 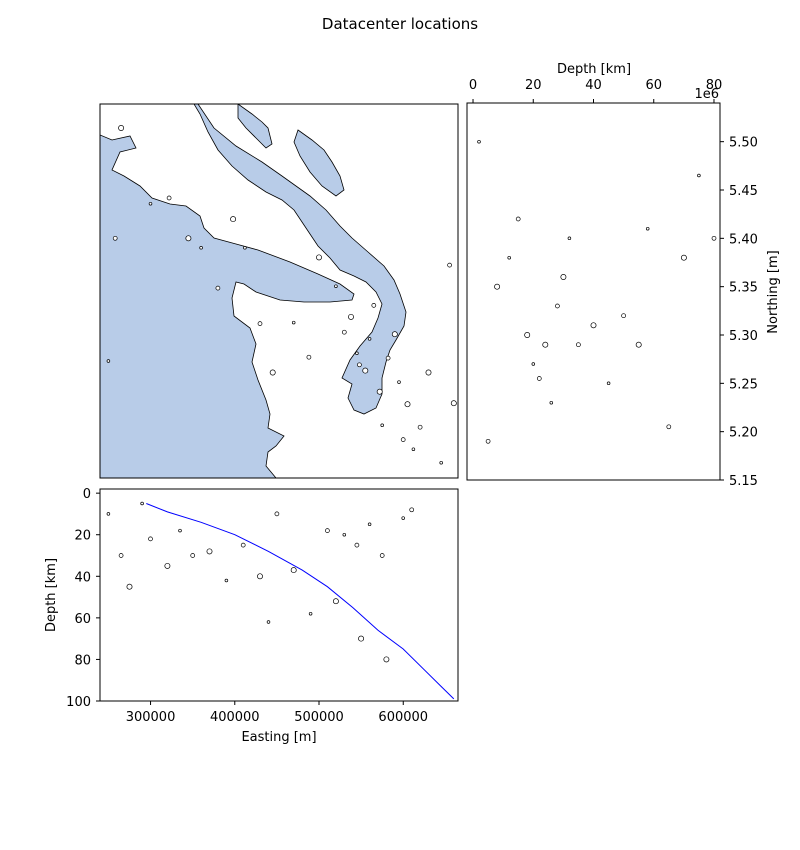 I want to click on depth-left-axis-label: Depth [km], so click(x=51, y=595).